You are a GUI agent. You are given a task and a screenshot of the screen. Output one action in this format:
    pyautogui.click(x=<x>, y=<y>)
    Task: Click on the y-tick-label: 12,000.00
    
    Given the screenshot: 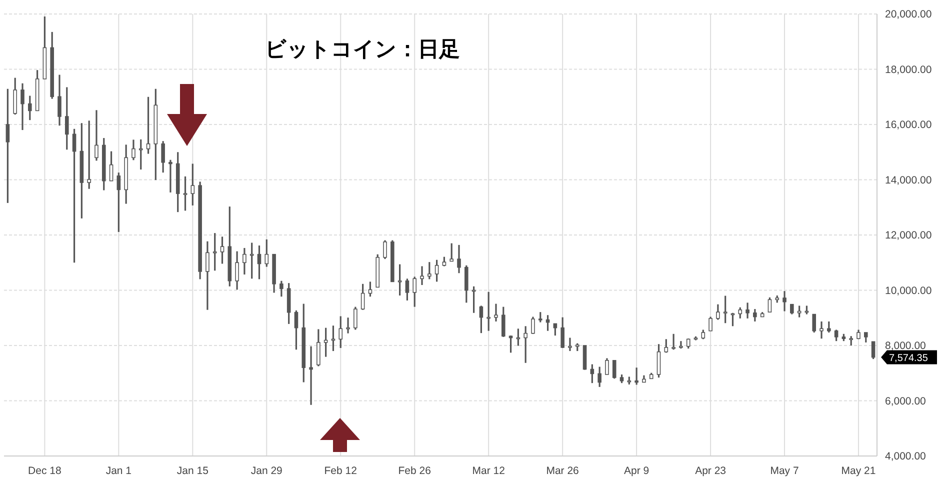 What is the action you would take?
    pyautogui.click(x=908, y=236)
    